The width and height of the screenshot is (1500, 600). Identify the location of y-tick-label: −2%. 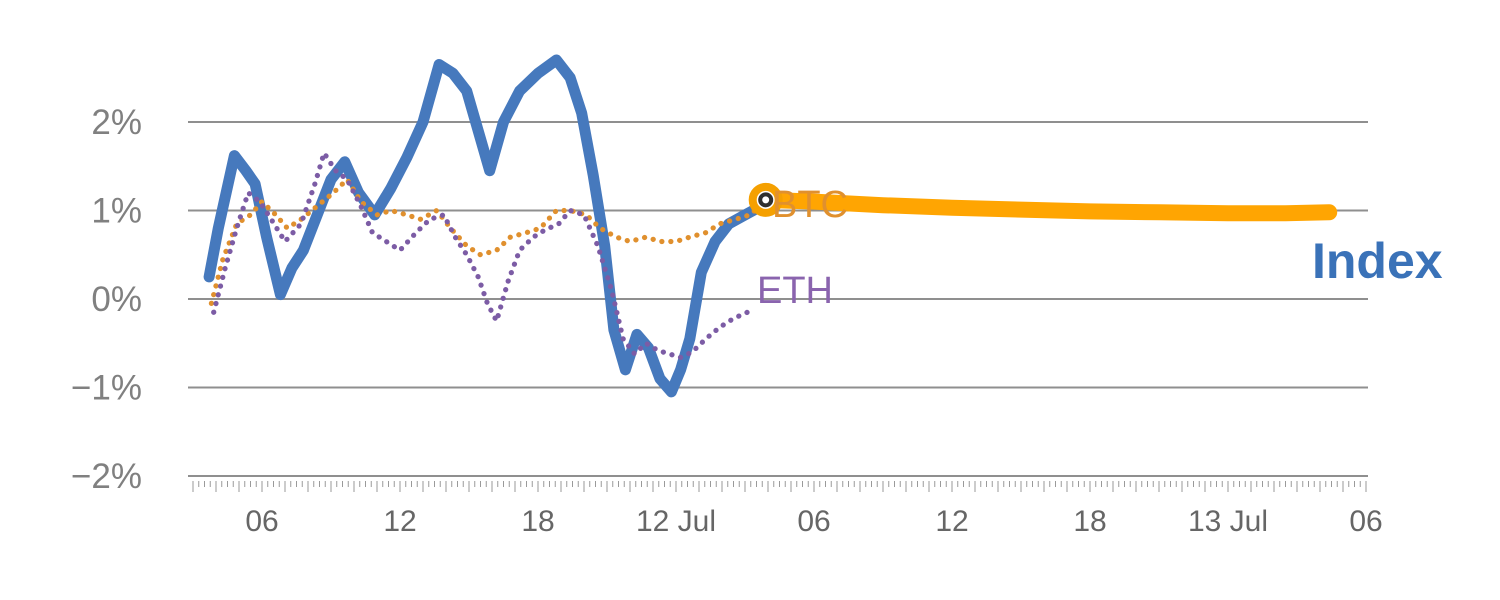
(106, 476).